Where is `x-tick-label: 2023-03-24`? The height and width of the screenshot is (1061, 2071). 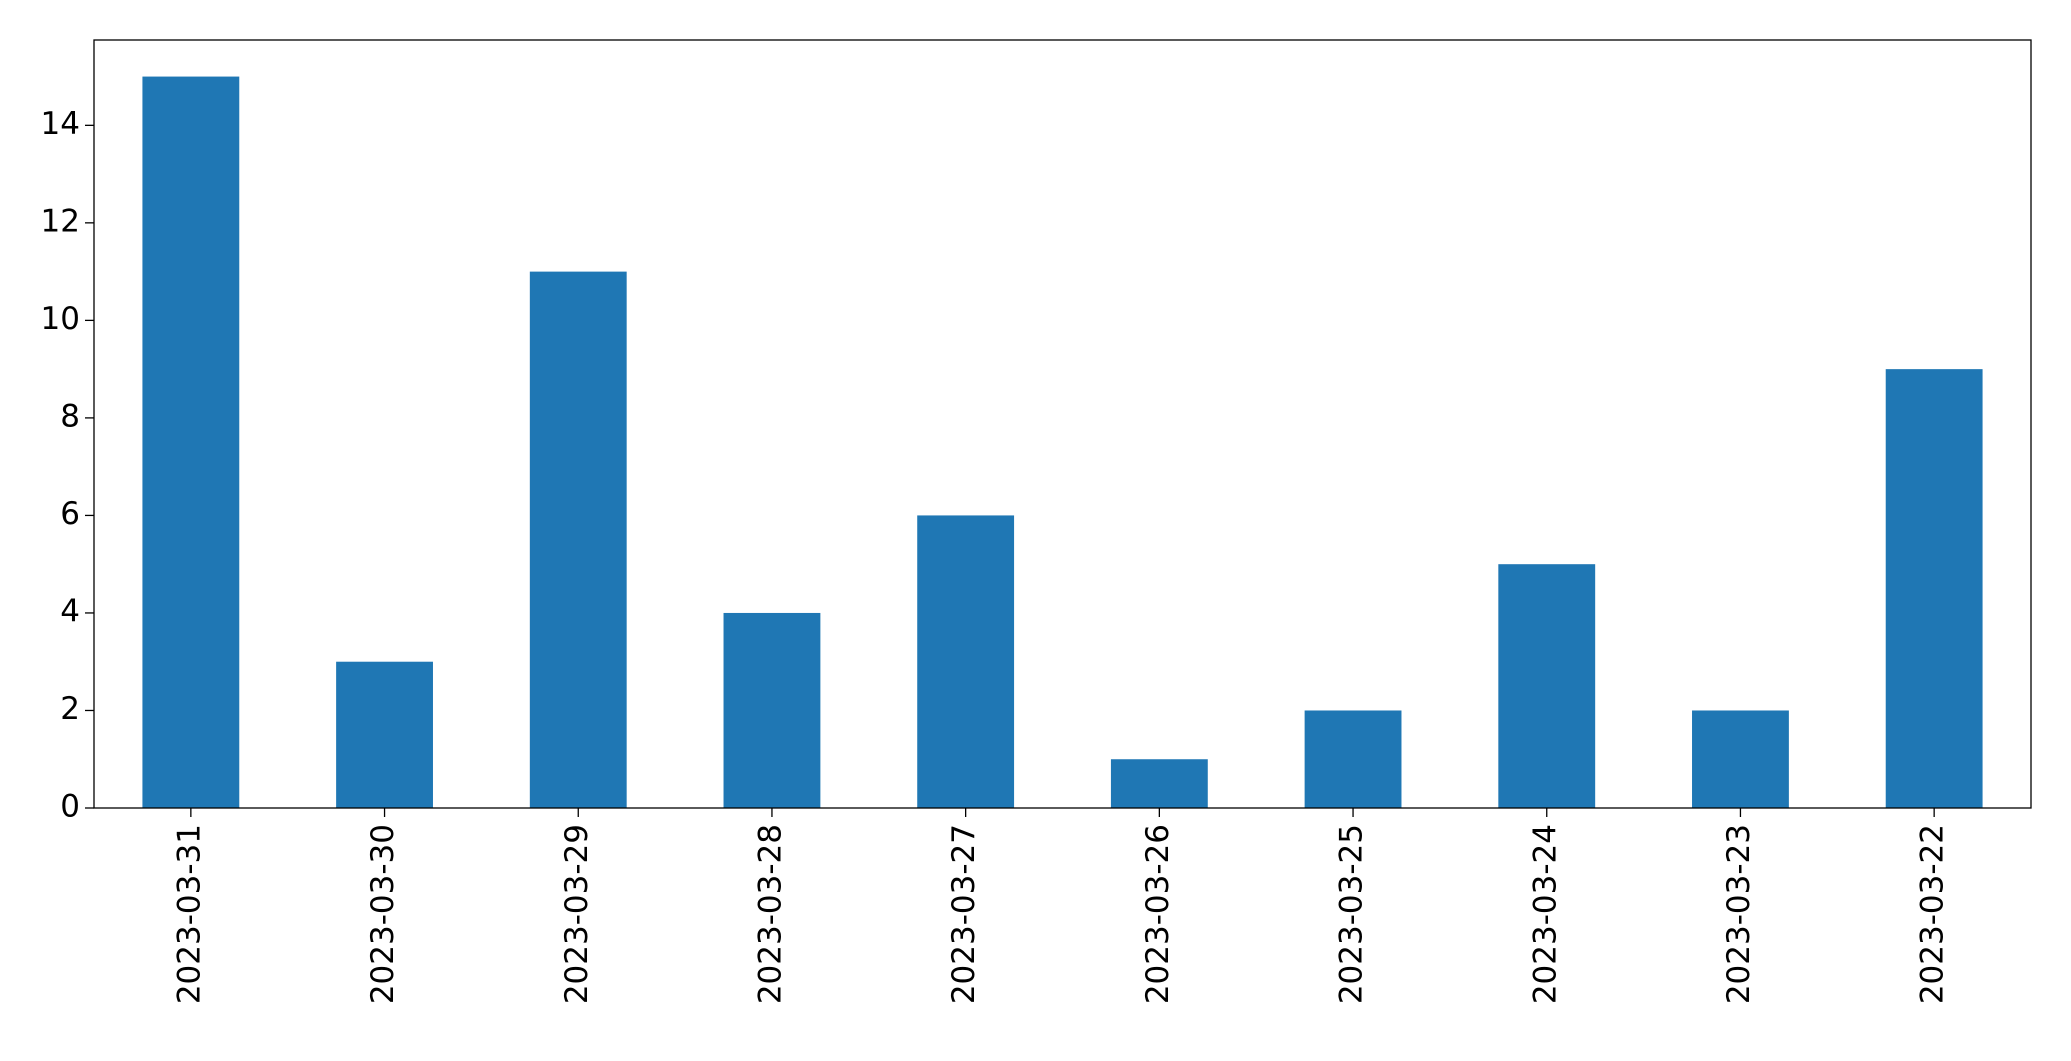 x-tick-label: 2023-03-24 is located at coordinates (1545, 914).